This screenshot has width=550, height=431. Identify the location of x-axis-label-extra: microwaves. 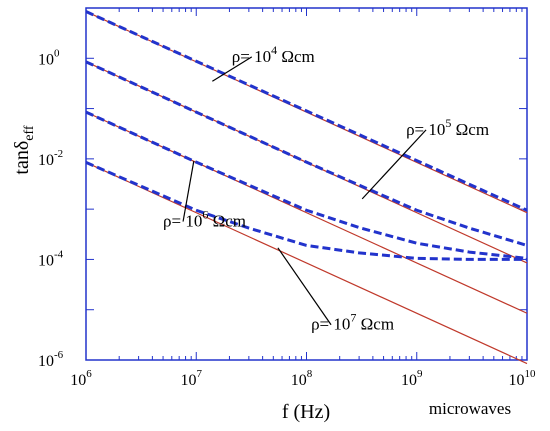
(470, 408).